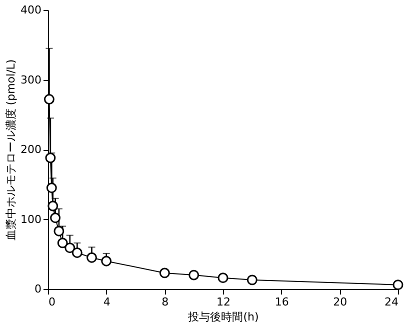  Describe the element at coordinates (31, 10) in the screenshot. I see `y-tick-label: 400` at that location.